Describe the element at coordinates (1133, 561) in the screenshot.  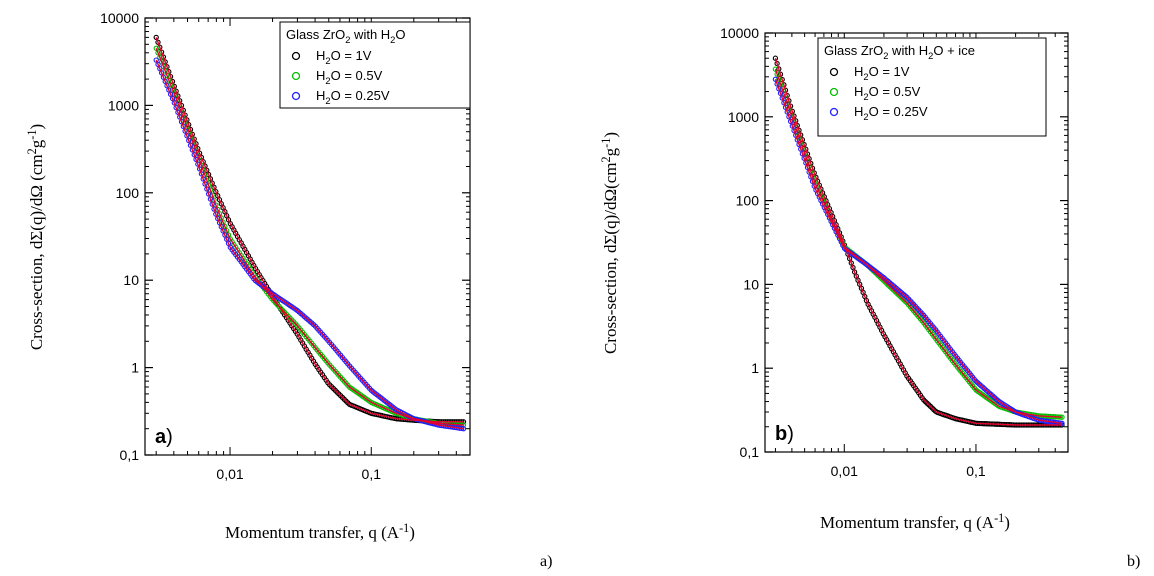
I see `figure-caption: b)` at that location.